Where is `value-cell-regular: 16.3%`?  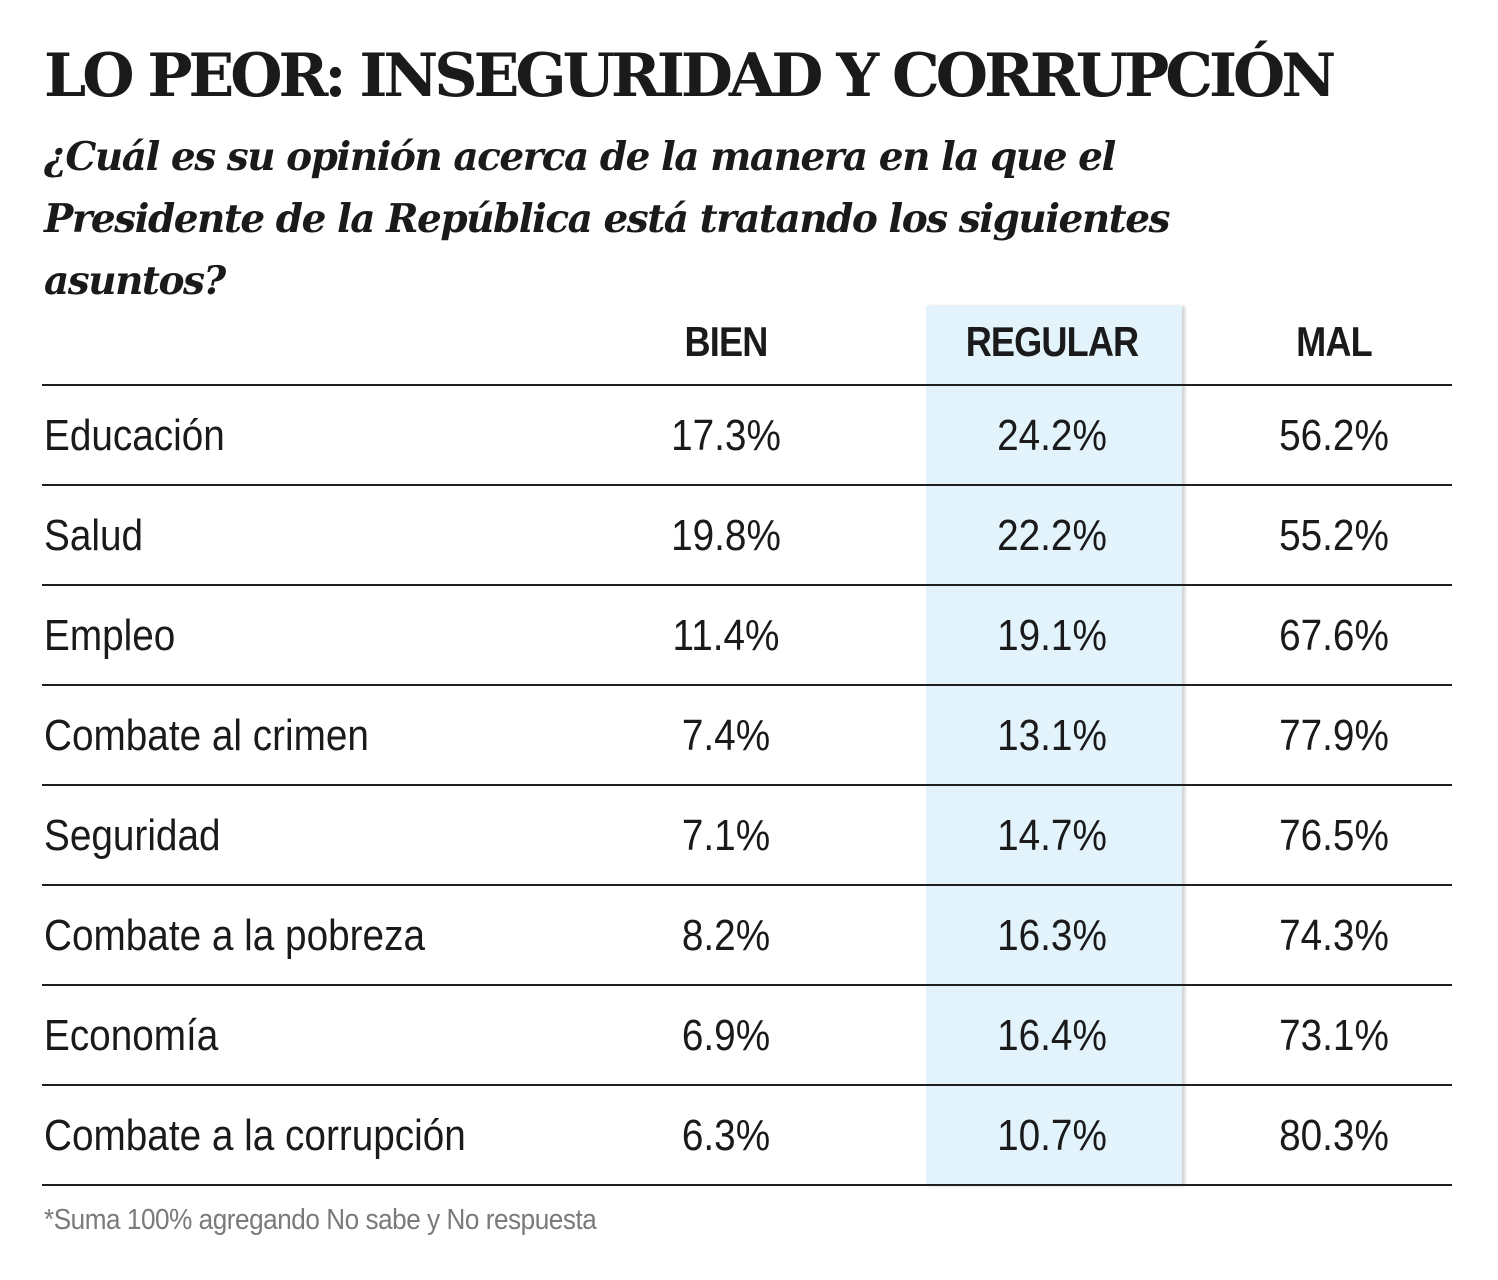 value-cell-regular: 16.3% is located at coordinates (1052, 935).